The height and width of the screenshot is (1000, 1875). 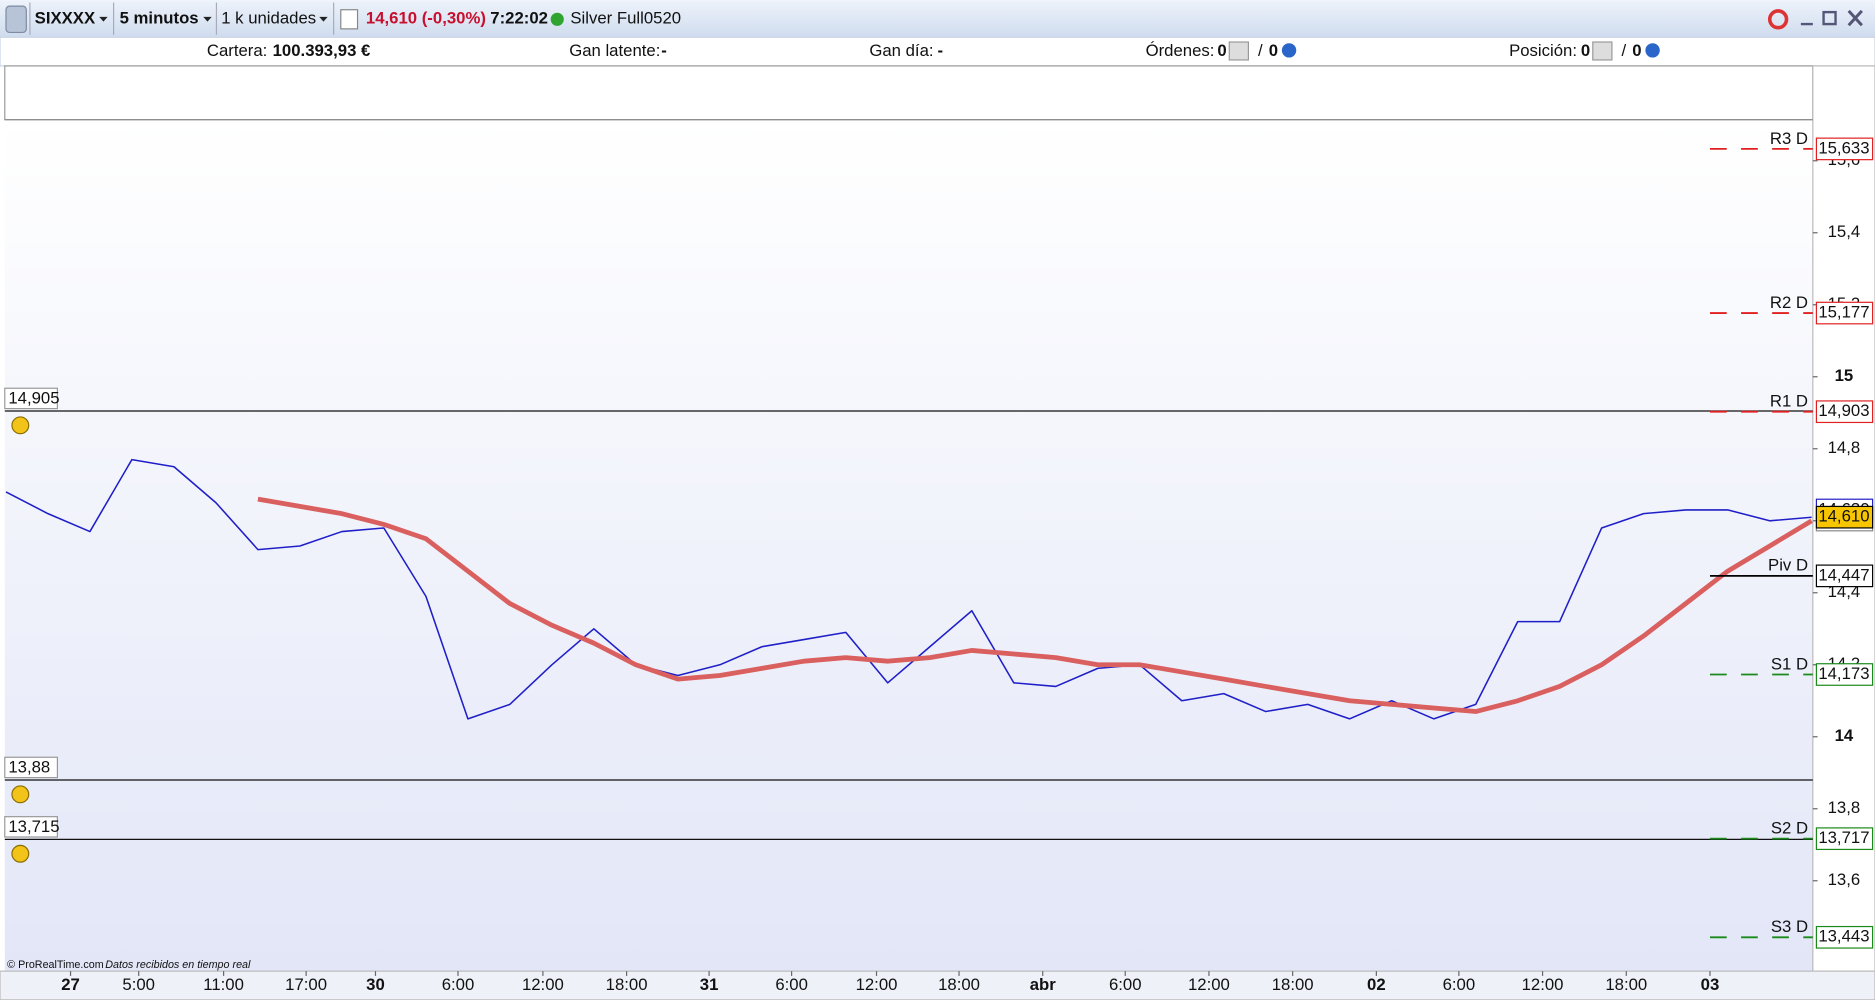 I want to click on instrument: Silver Full0520, so click(x=625, y=18).